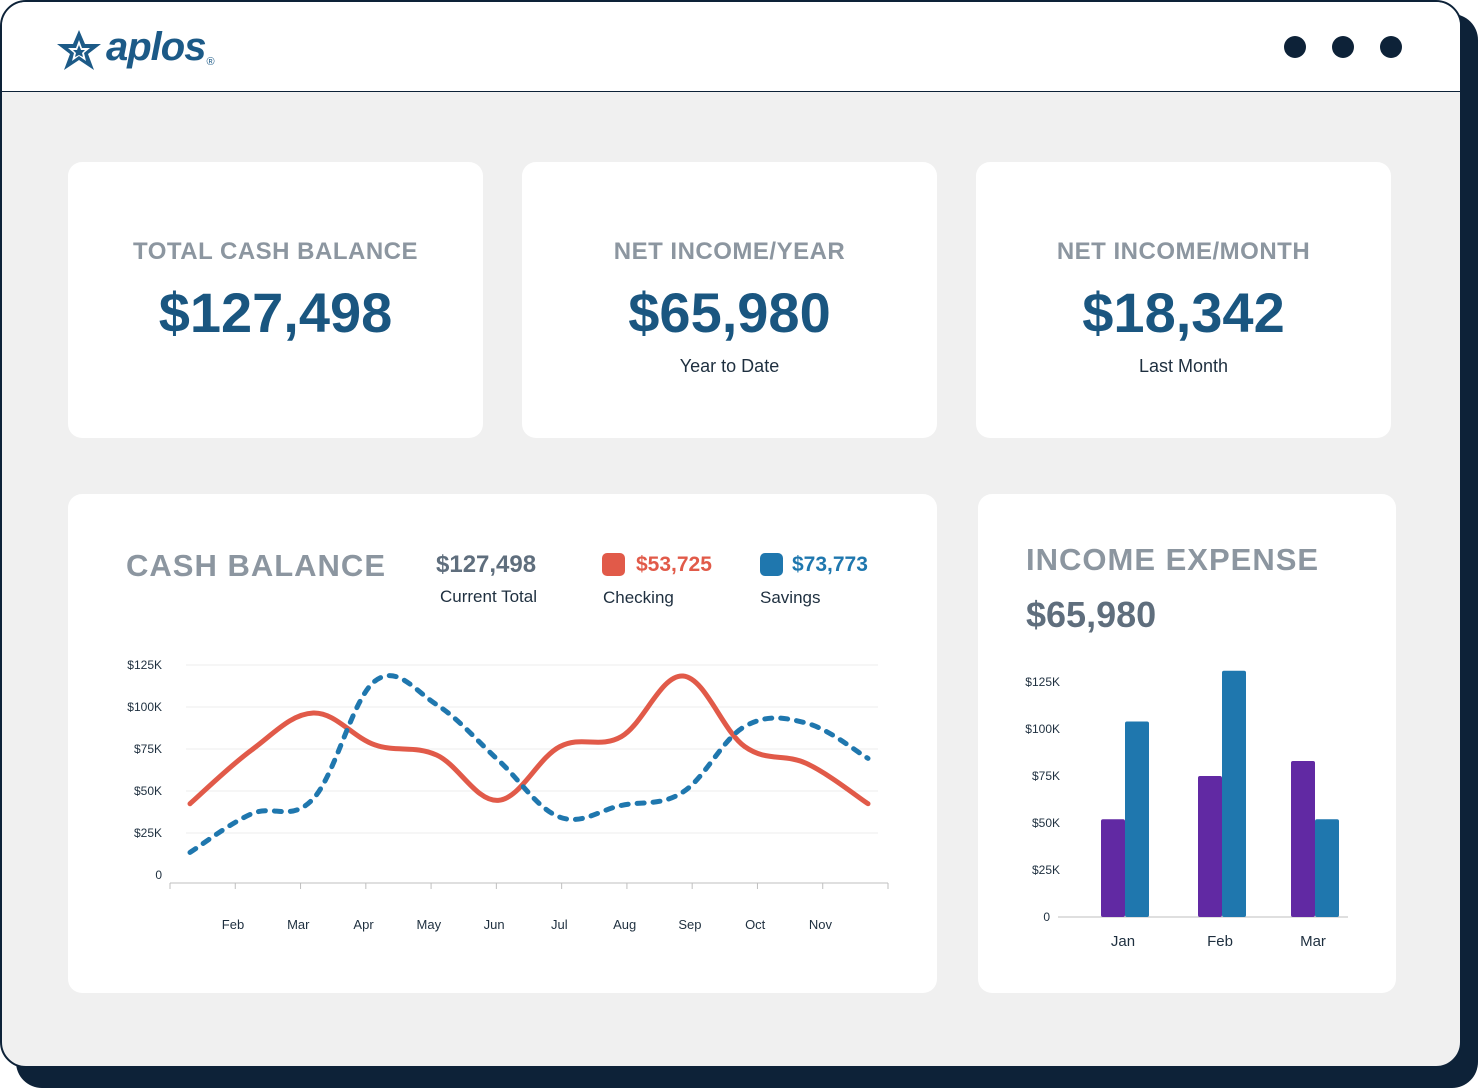 The image size is (1478, 1088). What do you see at coordinates (1123, 941) in the screenshot?
I see `x-tick-label: Jan` at bounding box center [1123, 941].